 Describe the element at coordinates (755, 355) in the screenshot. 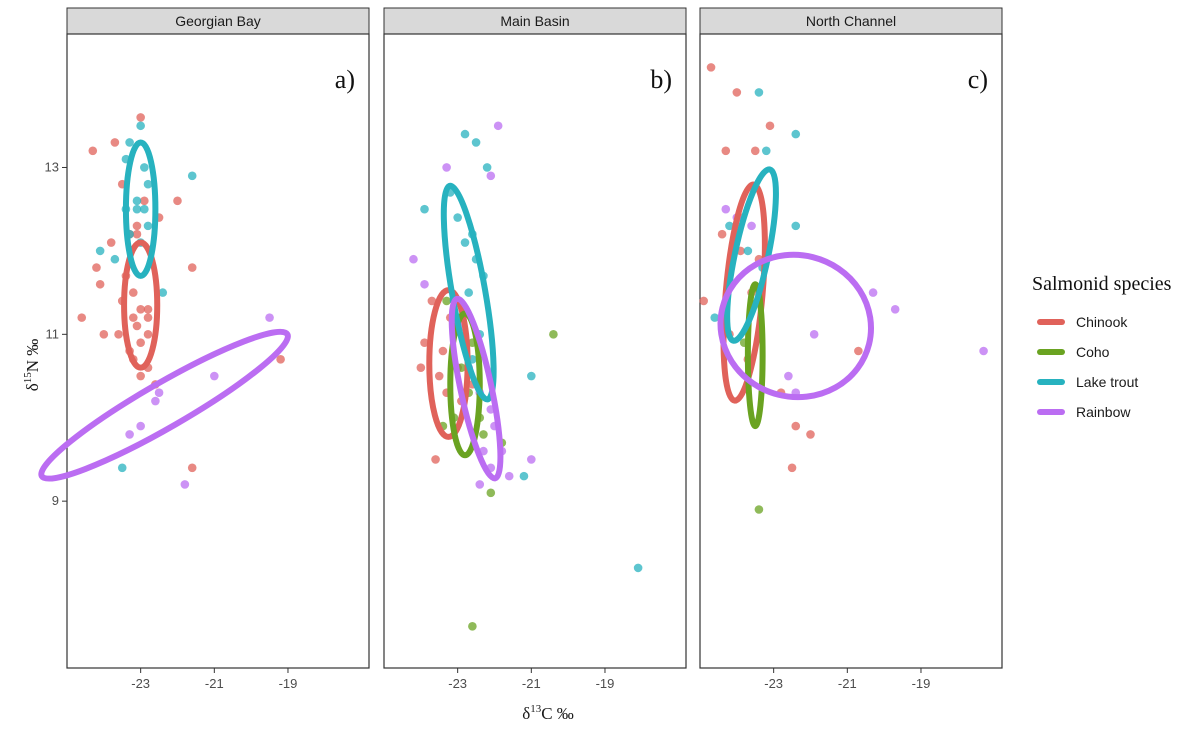

I see `ellipse-coho-north-channel` at that location.